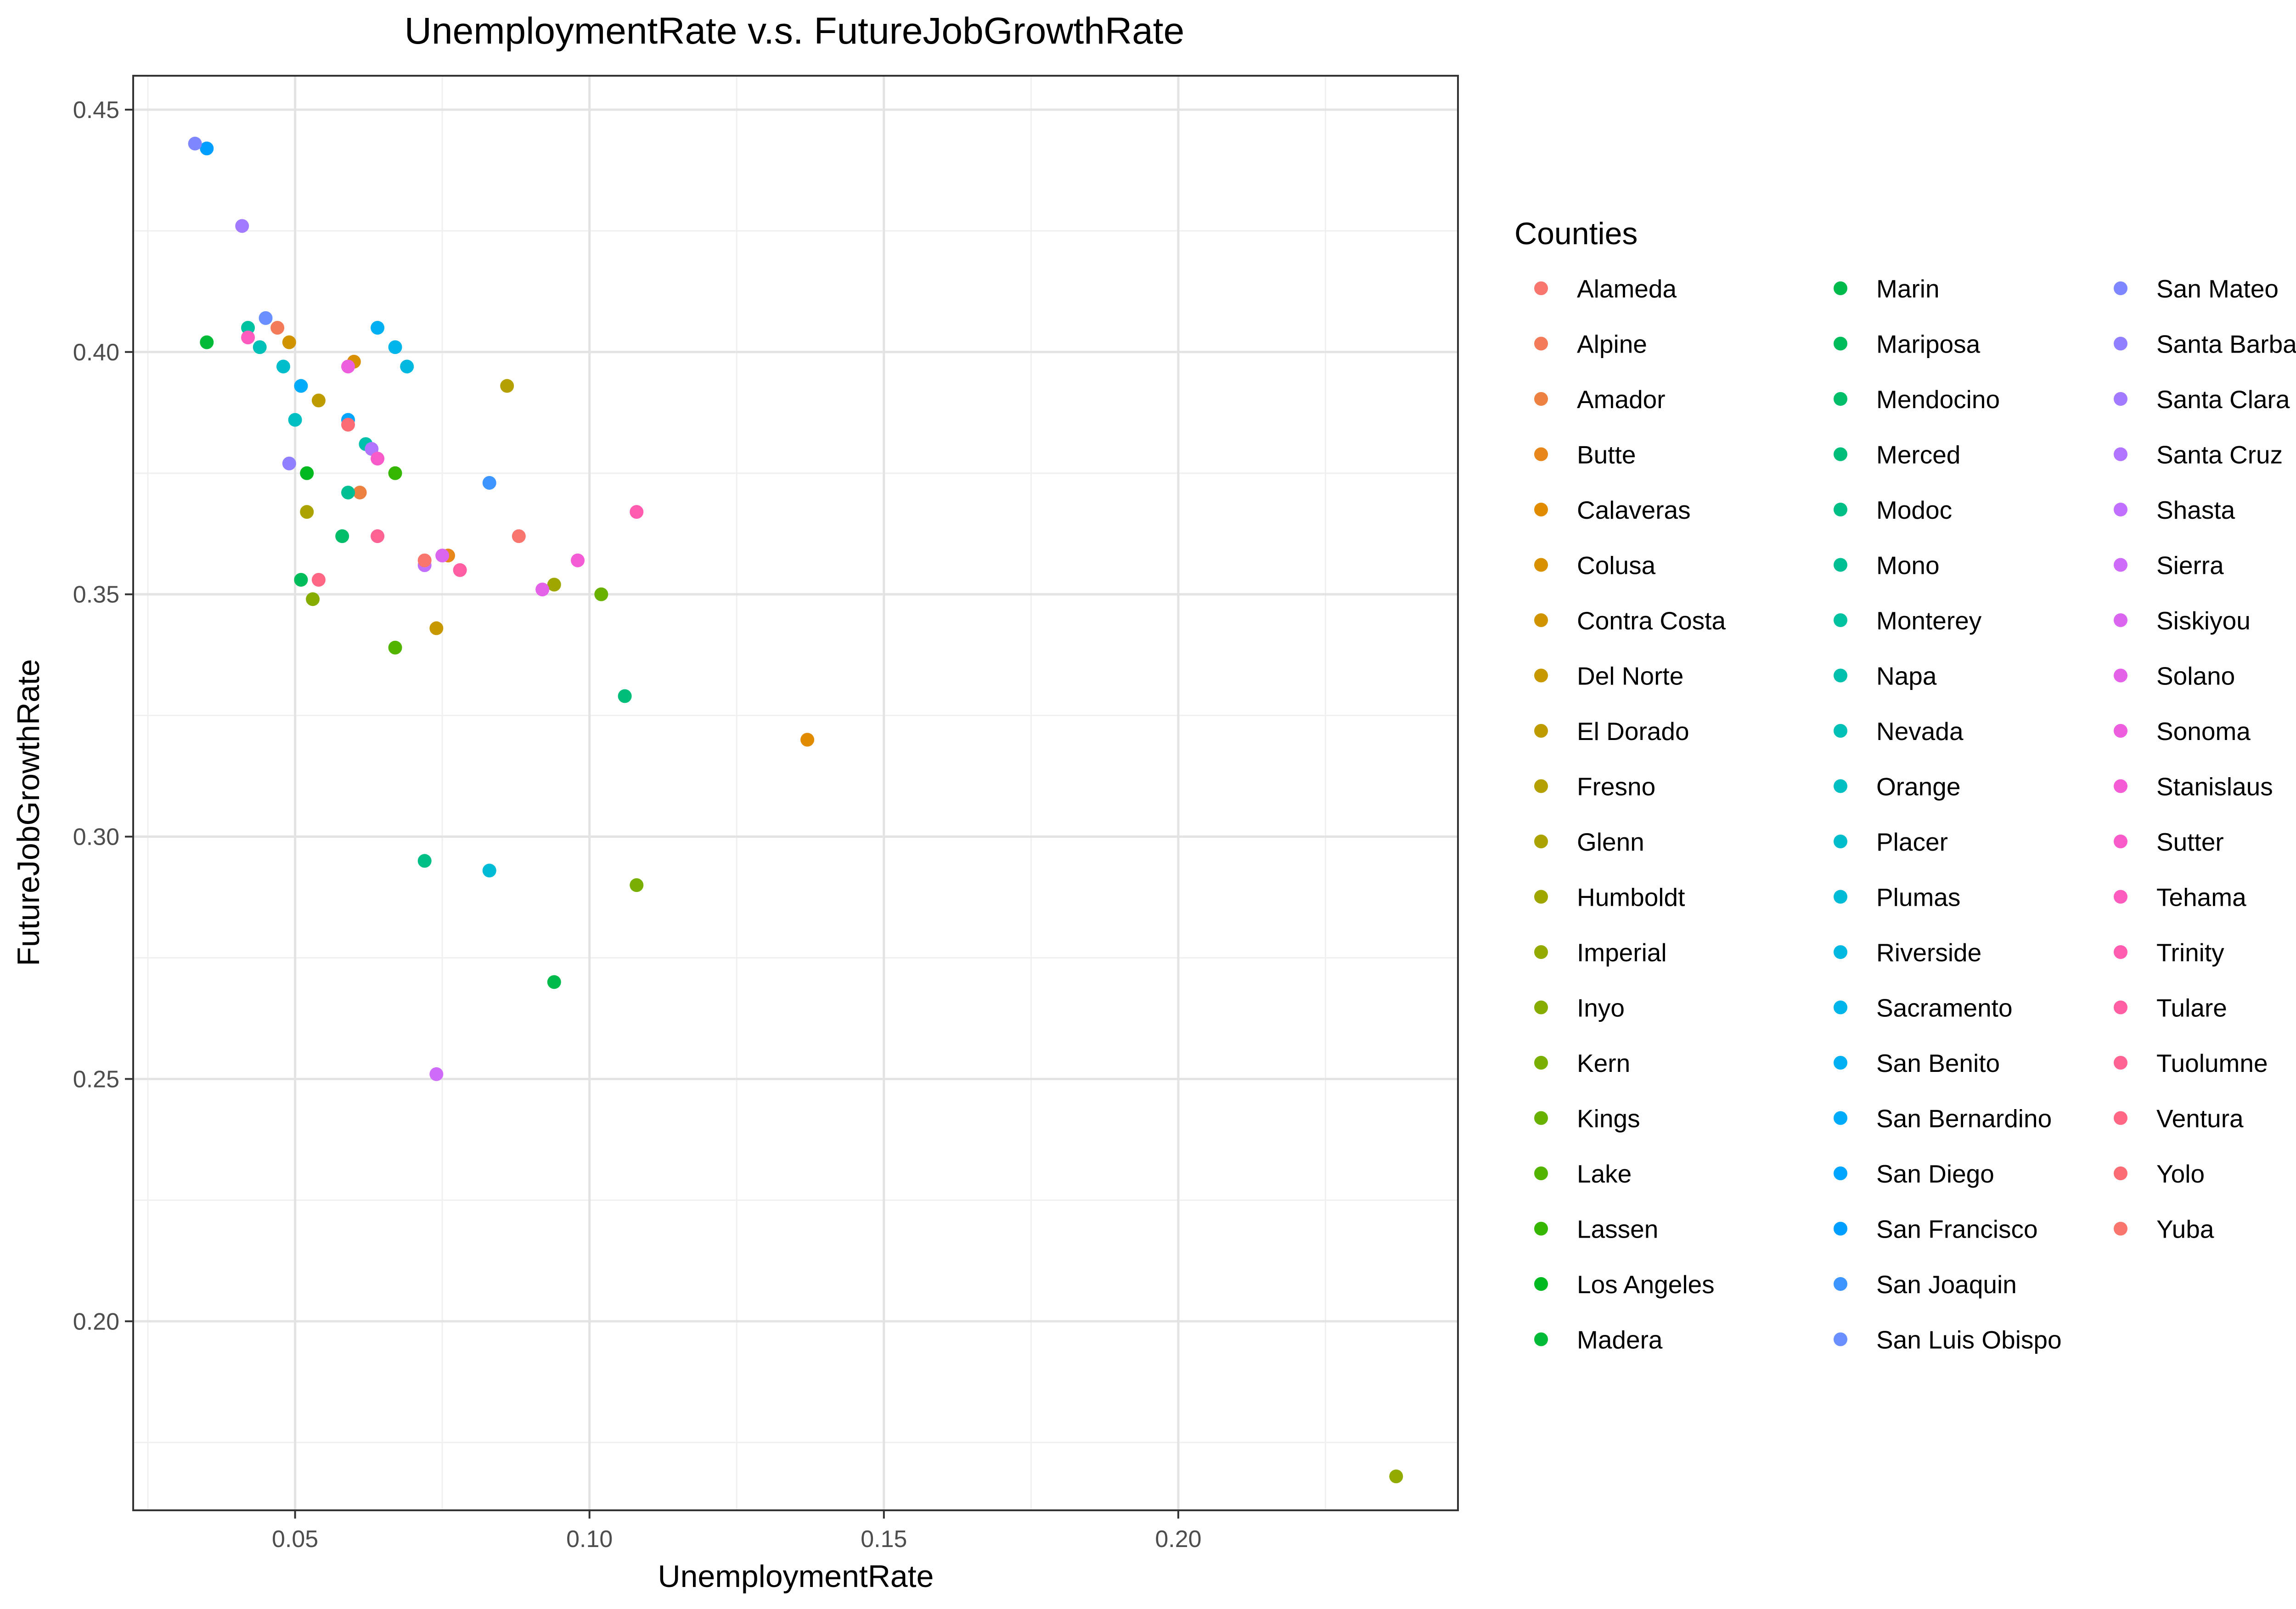 The image size is (2296, 1609). What do you see at coordinates (1928, 953) in the screenshot?
I see `legend-label: Riverside` at bounding box center [1928, 953].